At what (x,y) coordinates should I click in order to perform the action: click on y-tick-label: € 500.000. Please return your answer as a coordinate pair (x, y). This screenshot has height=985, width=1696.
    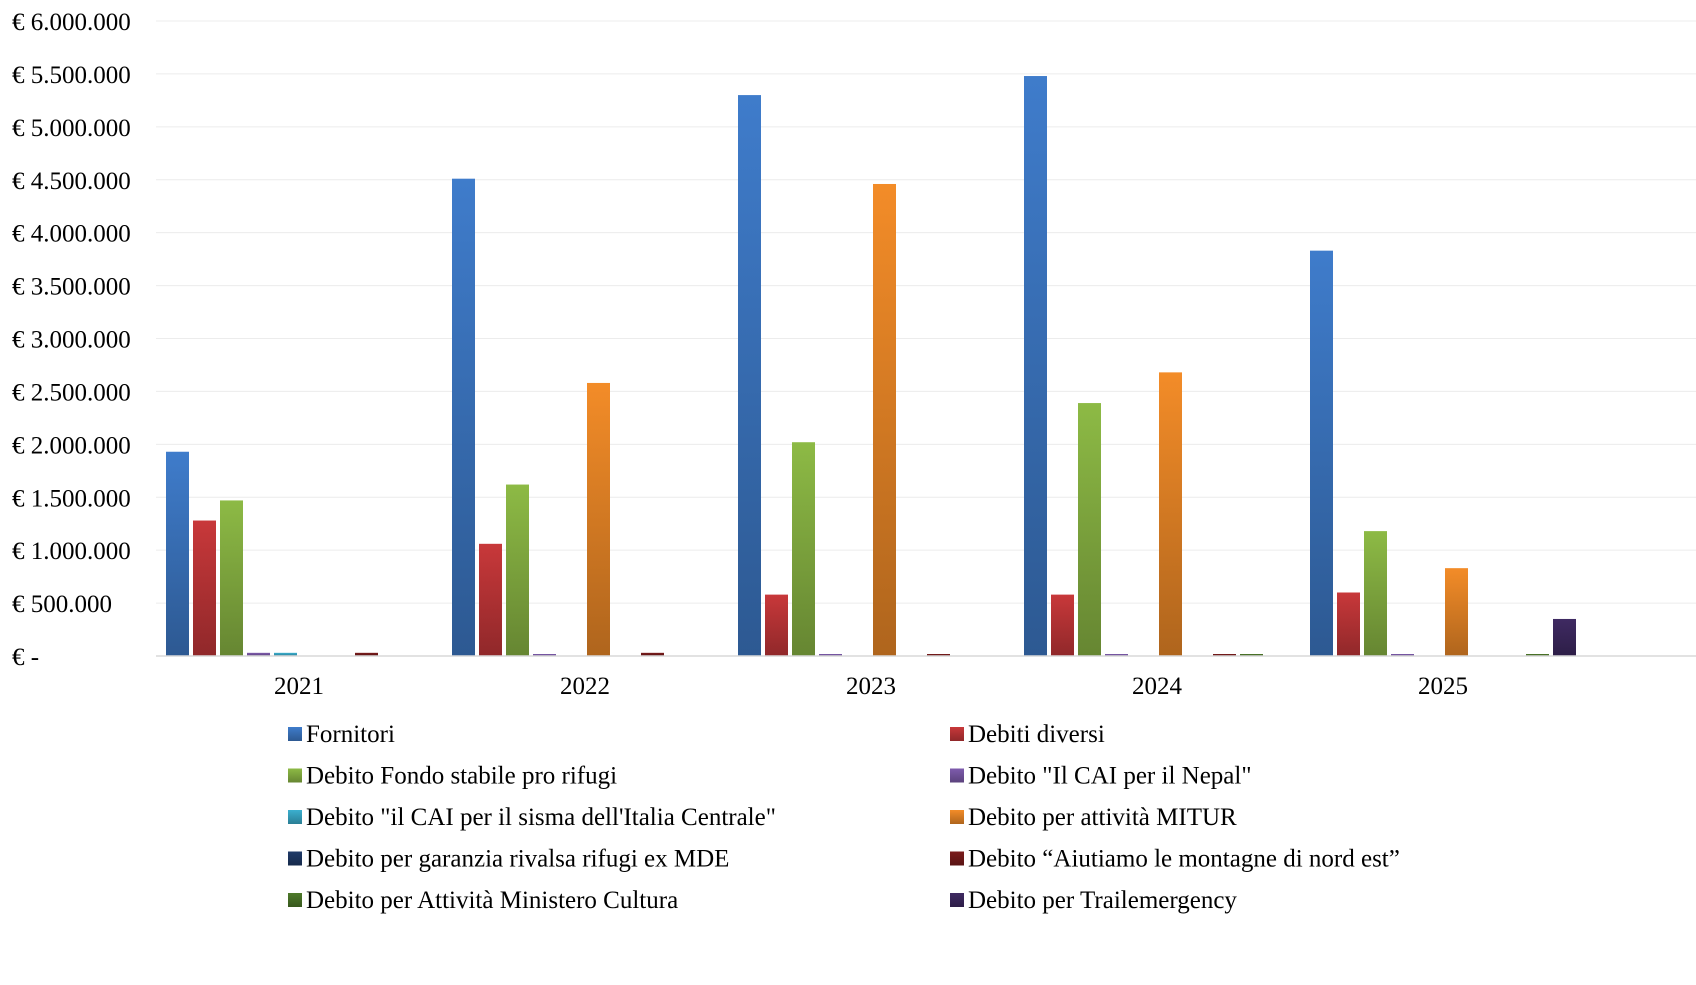
    Looking at the image, I should click on (62, 604).